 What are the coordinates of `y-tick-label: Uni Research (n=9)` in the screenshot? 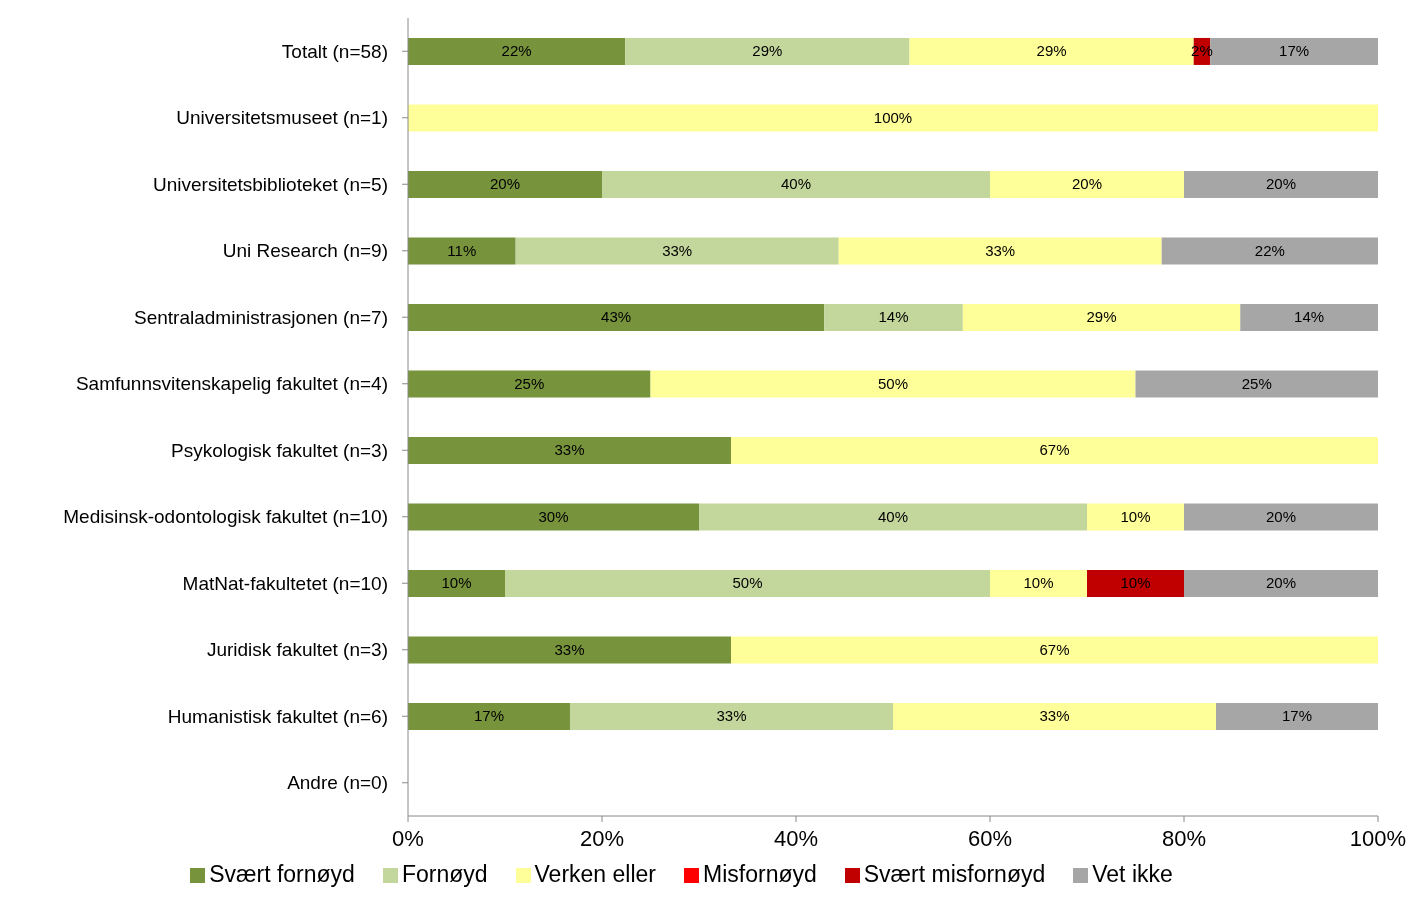 It's located at (305, 251).